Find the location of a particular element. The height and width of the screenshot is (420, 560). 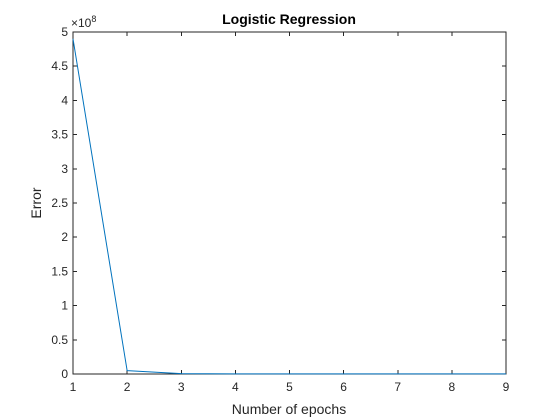

y-tick-label: 1 is located at coordinates (64, 306).